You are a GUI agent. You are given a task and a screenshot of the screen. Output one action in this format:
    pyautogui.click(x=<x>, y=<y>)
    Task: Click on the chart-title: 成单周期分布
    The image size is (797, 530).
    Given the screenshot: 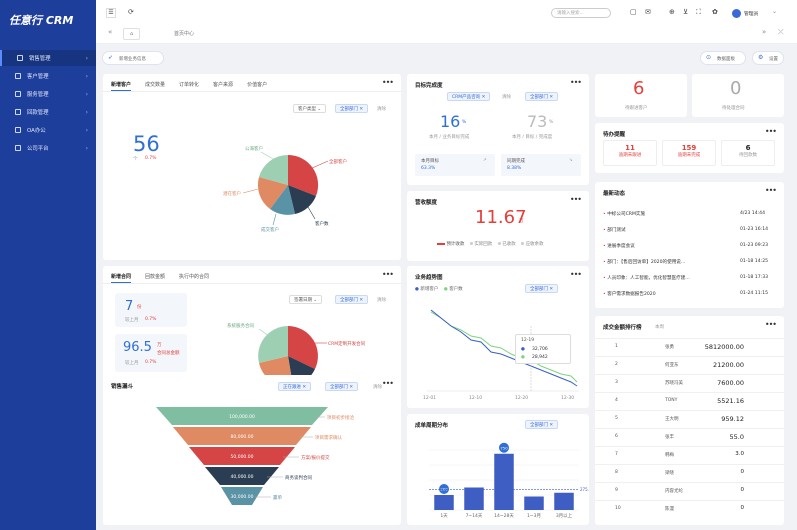 What is the action you would take?
    pyautogui.click(x=432, y=426)
    